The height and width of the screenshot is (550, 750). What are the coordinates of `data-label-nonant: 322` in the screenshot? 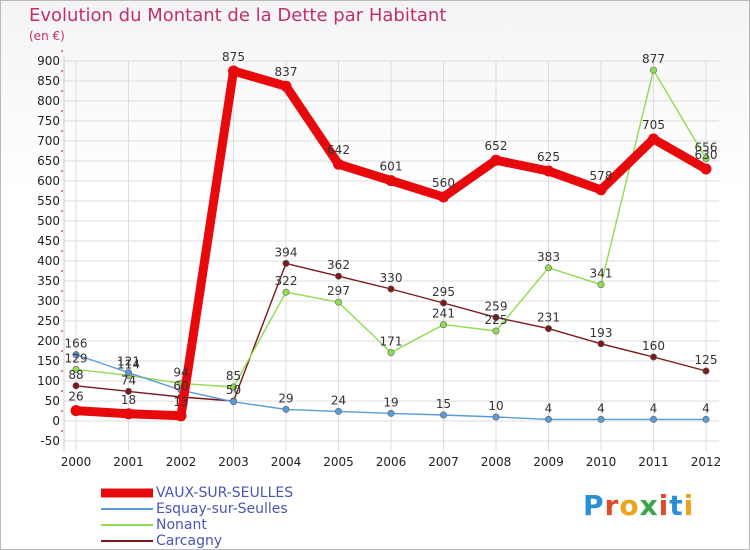 It's located at (286, 281).